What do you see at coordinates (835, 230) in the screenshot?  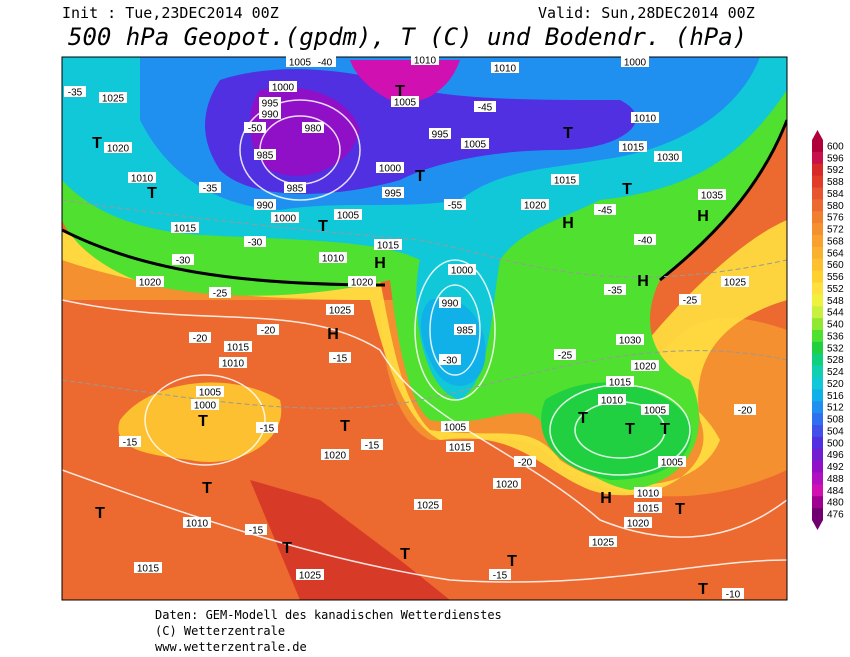 I see `colorbar-label: 572` at bounding box center [835, 230].